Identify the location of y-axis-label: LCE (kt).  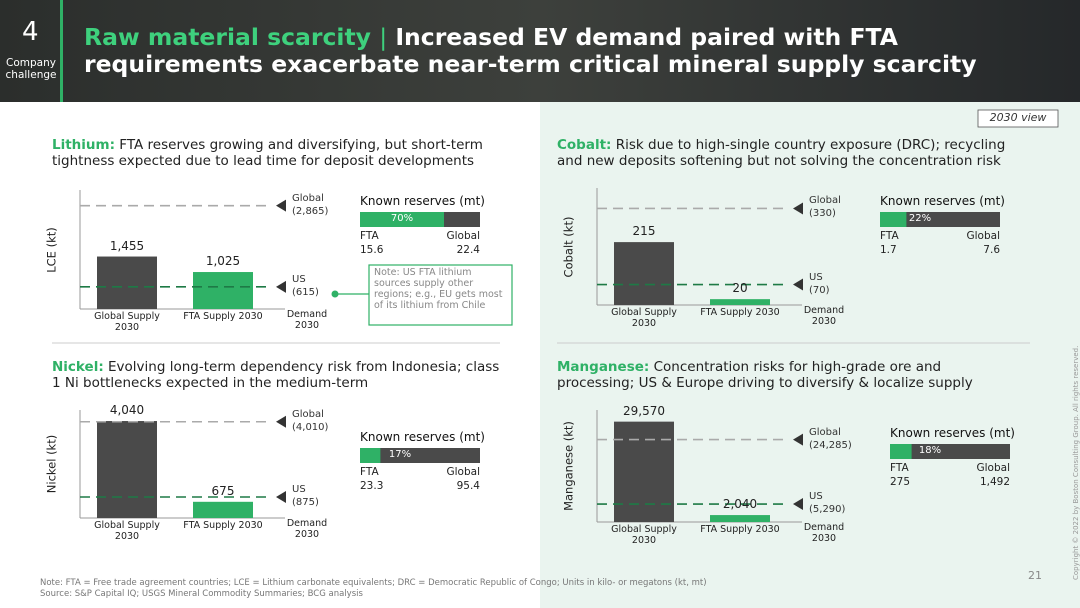
(51, 249).